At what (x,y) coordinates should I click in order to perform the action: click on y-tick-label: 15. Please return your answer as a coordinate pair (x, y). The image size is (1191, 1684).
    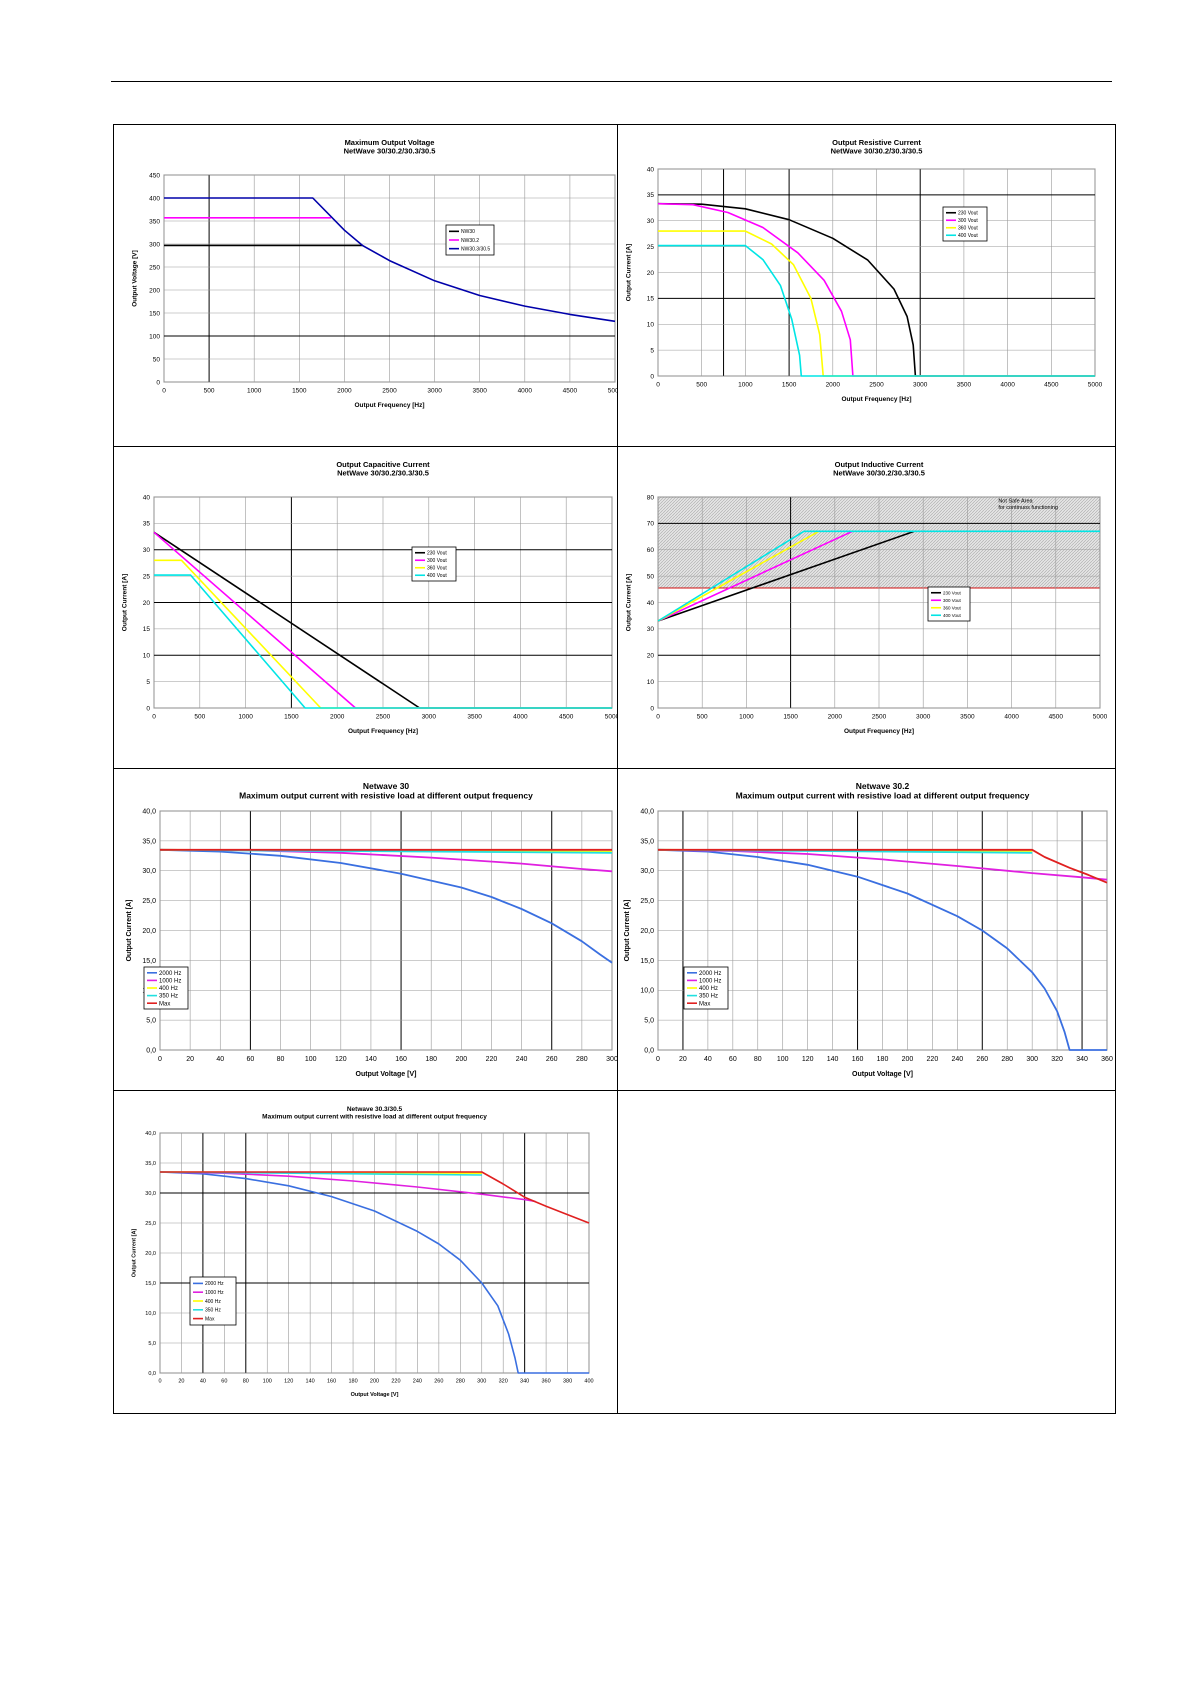
    Looking at the image, I should click on (147, 629).